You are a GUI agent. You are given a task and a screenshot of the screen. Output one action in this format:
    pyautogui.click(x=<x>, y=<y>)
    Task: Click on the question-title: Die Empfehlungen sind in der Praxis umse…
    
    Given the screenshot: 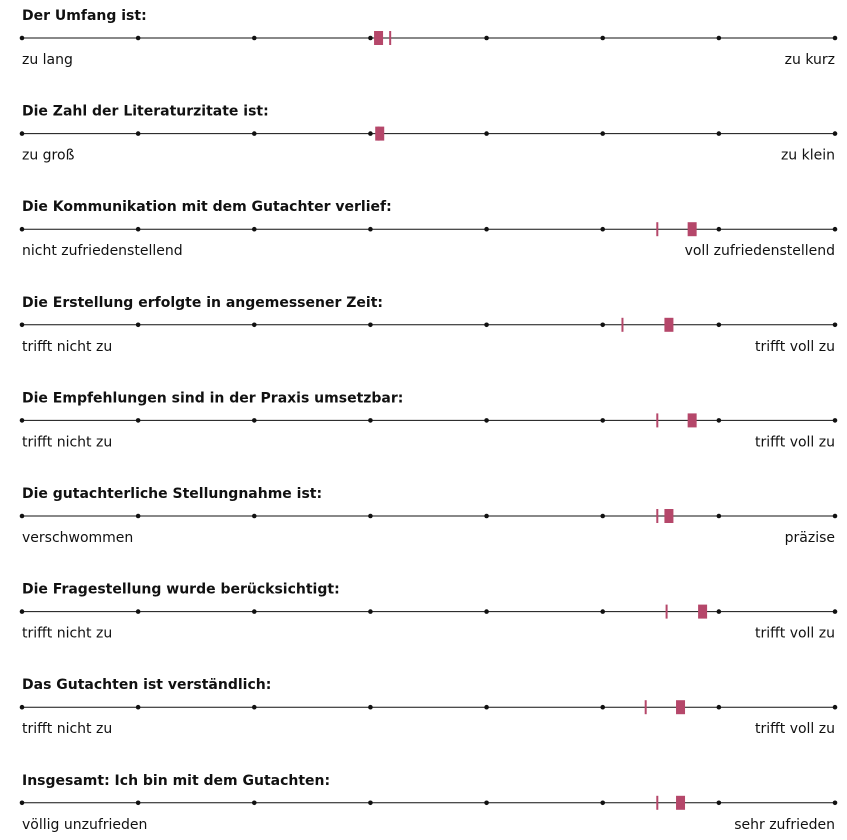 What is the action you would take?
    pyautogui.click(x=212, y=398)
    